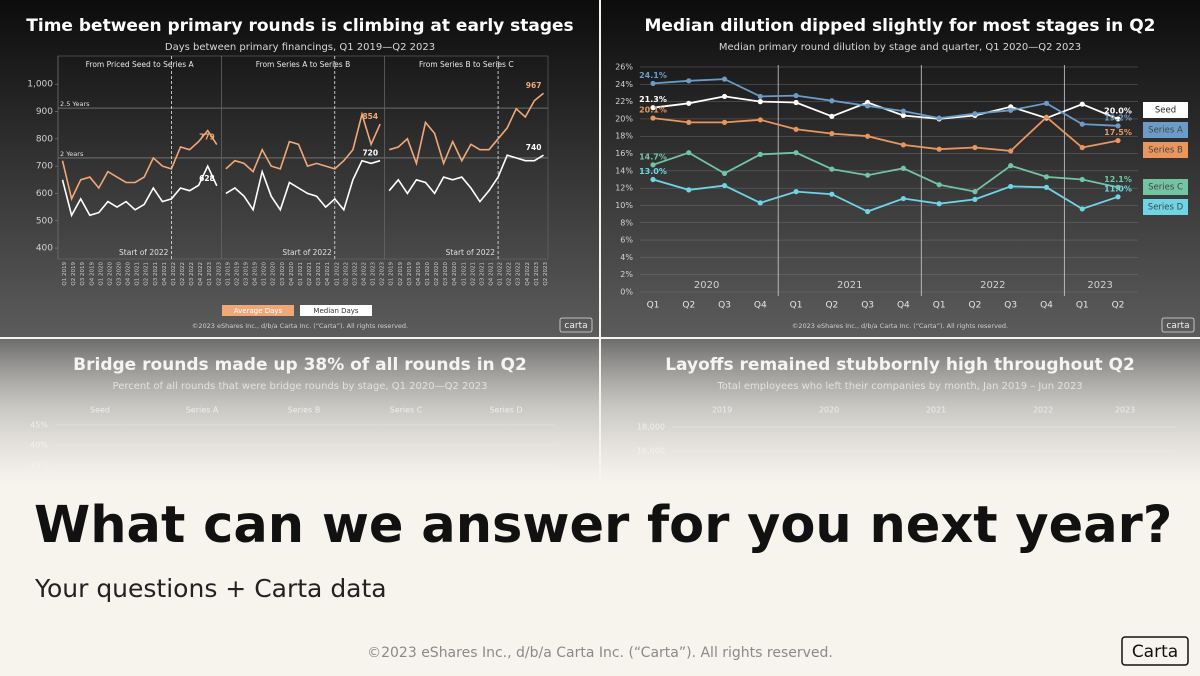 This screenshot has height=676, width=1200. Describe the element at coordinates (849, 285) in the screenshot. I see `year-label: 2021` at that location.